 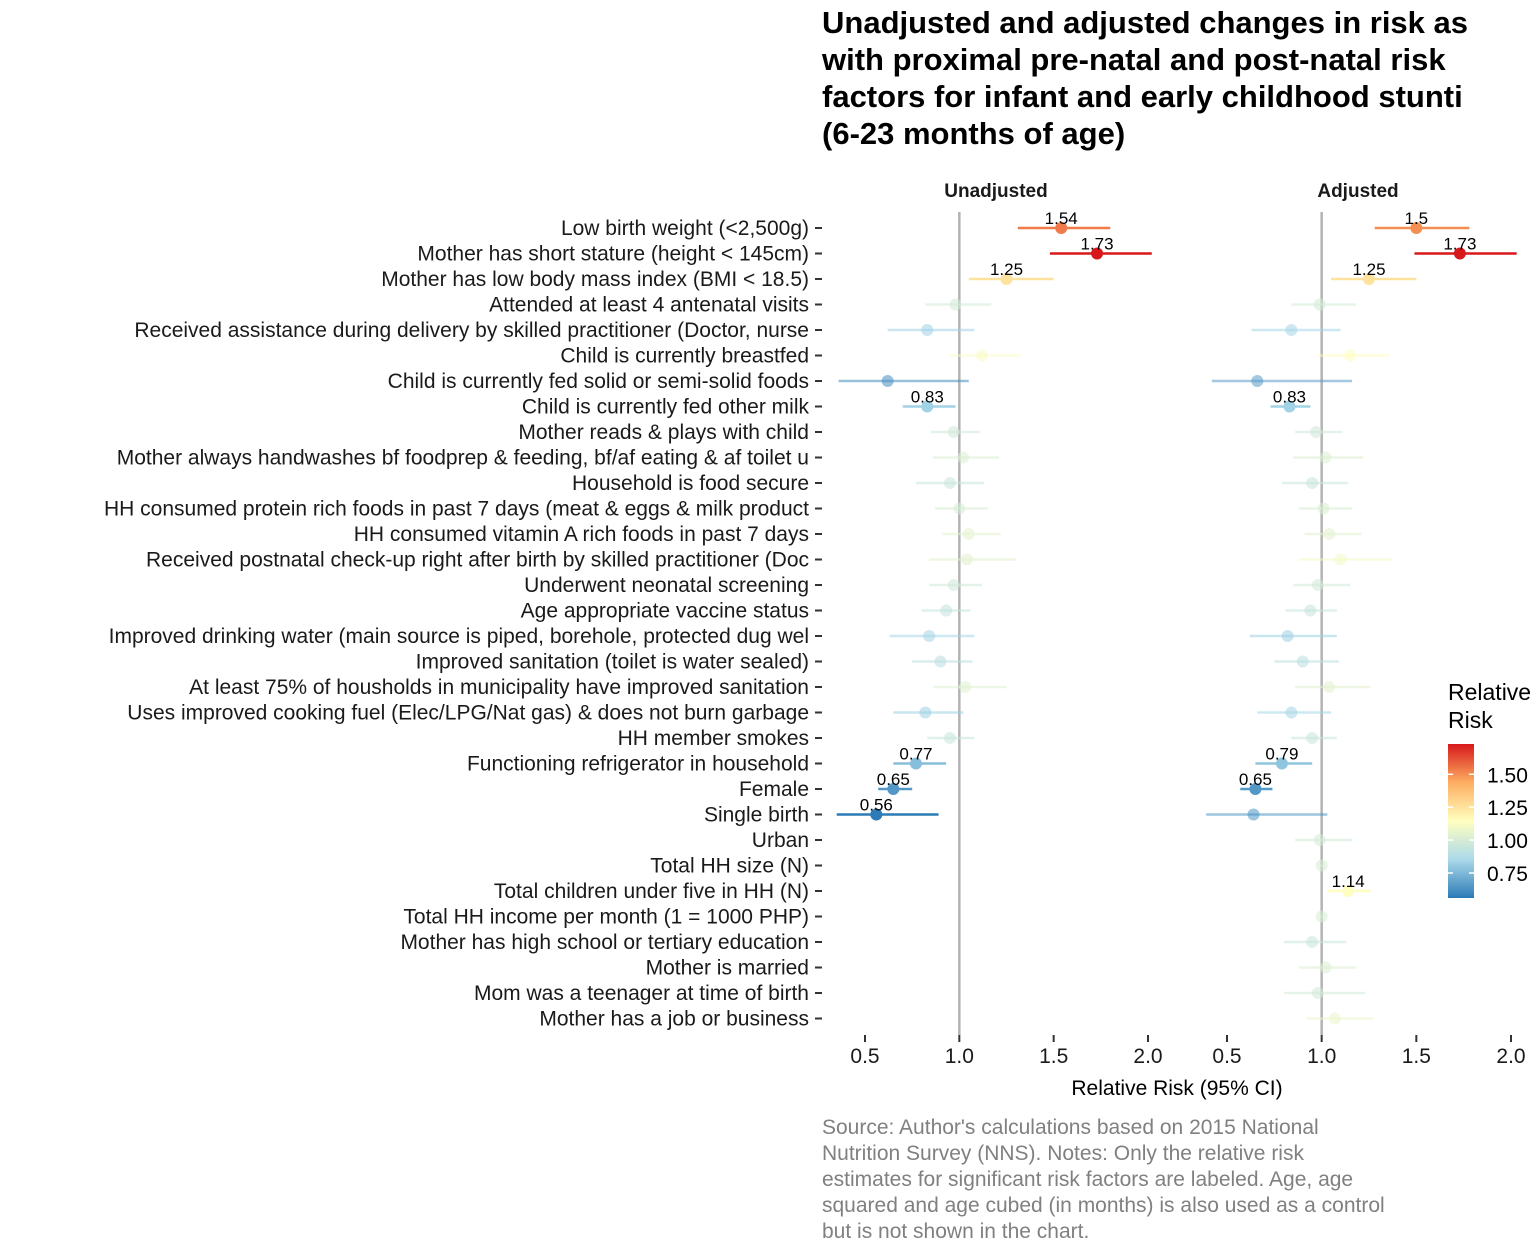 What do you see at coordinates (641, 993) in the screenshot?
I see `y-axis-label: Mom was a teenager at time of birth` at bounding box center [641, 993].